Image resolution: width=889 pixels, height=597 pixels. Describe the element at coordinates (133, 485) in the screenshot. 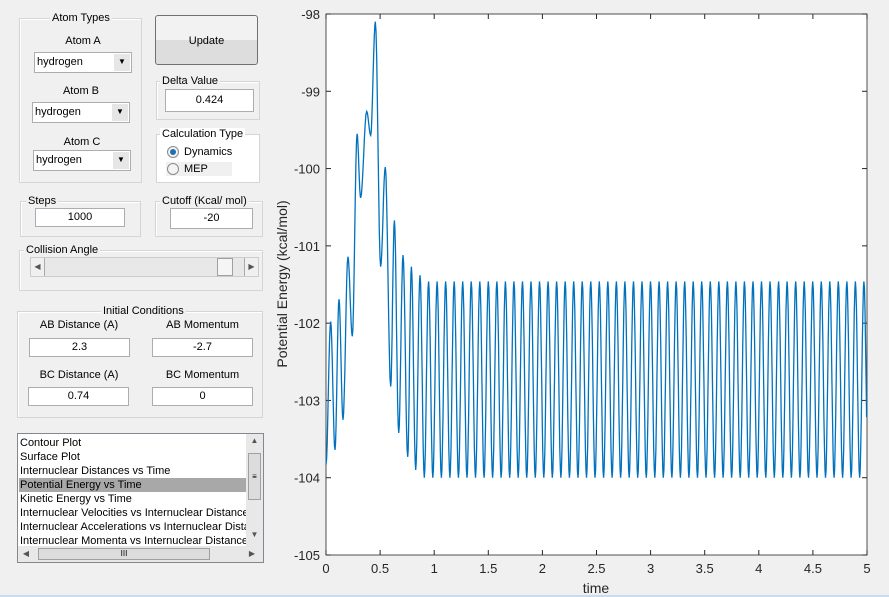

I see `list-item: Potential Energy vs Time` at that location.